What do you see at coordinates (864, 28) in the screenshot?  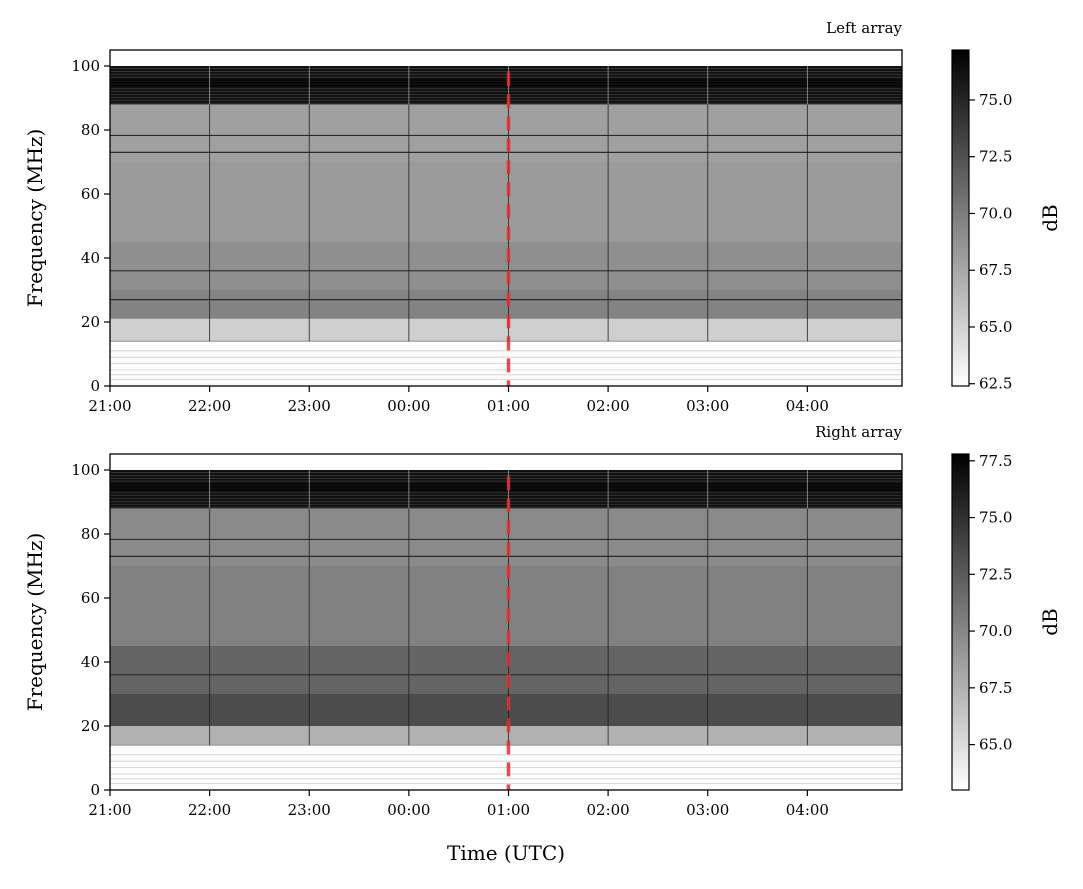 I see `panel-title: Left array` at bounding box center [864, 28].